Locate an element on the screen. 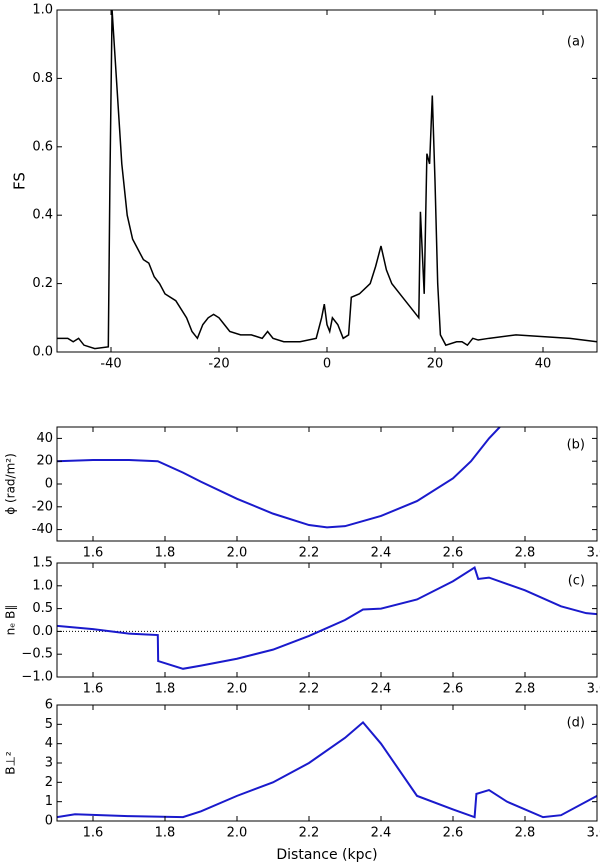 This screenshot has width=600, height=863. y-axis-label: FS is located at coordinates (20, 181).